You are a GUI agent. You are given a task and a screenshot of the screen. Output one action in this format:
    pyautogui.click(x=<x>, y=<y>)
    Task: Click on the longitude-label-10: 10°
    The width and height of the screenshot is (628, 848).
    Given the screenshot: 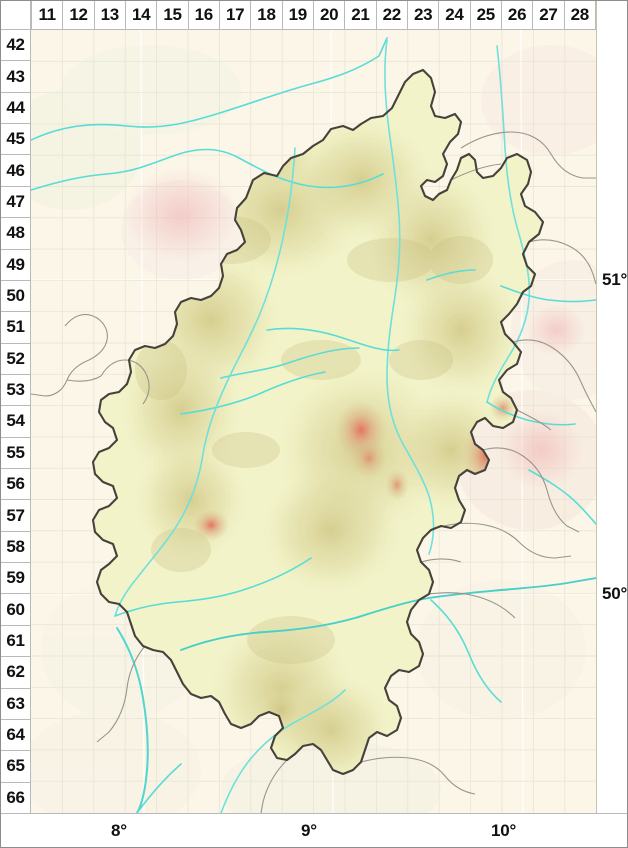 What is the action you would take?
    pyautogui.click(x=504, y=830)
    